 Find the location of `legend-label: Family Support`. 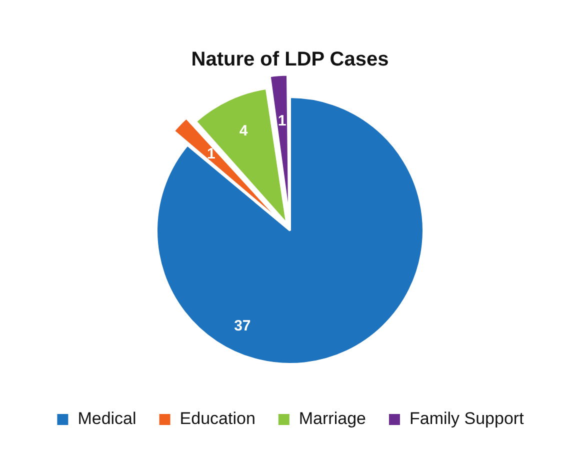

legend-label: Family Support is located at coordinates (466, 418).